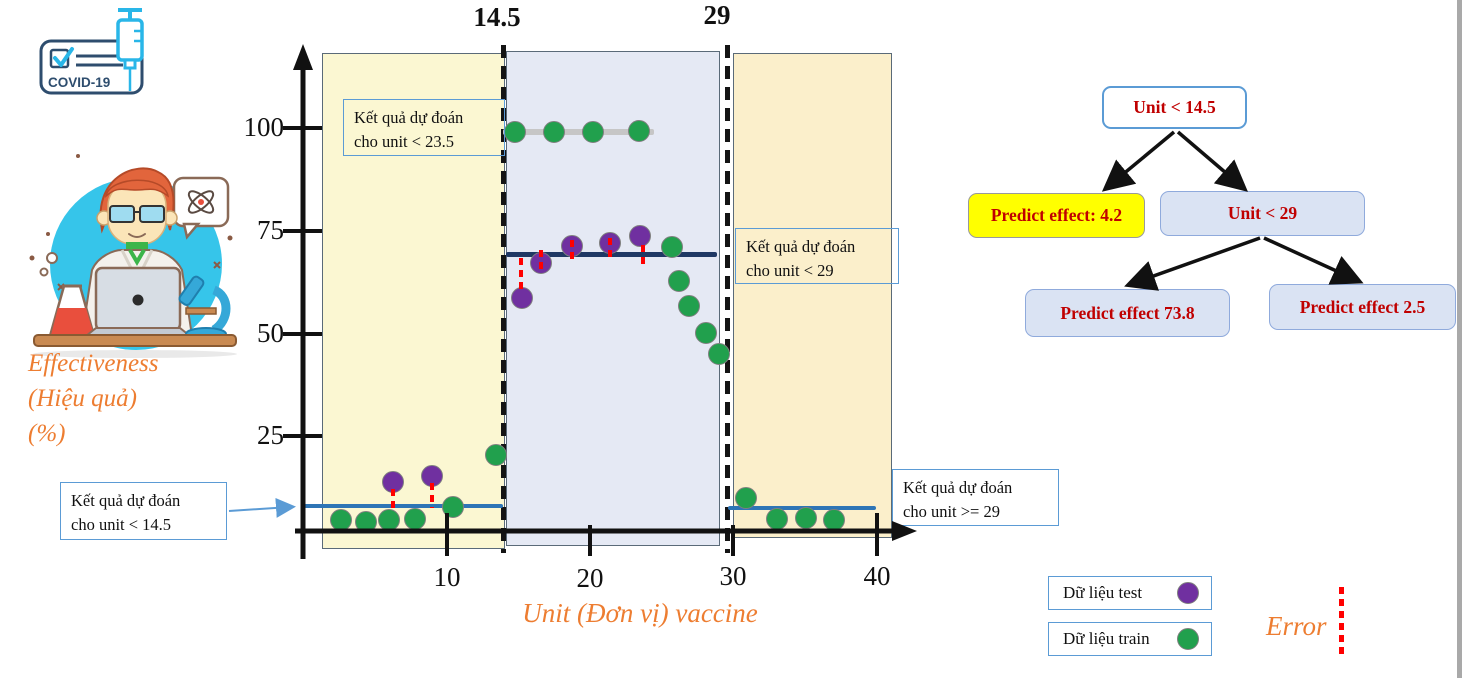  Describe the element at coordinates (424, 127) in the screenshot. I see `annotation-predict-lt-23.5: Kết quả dự đoán cho unit < 23.5` at that location.